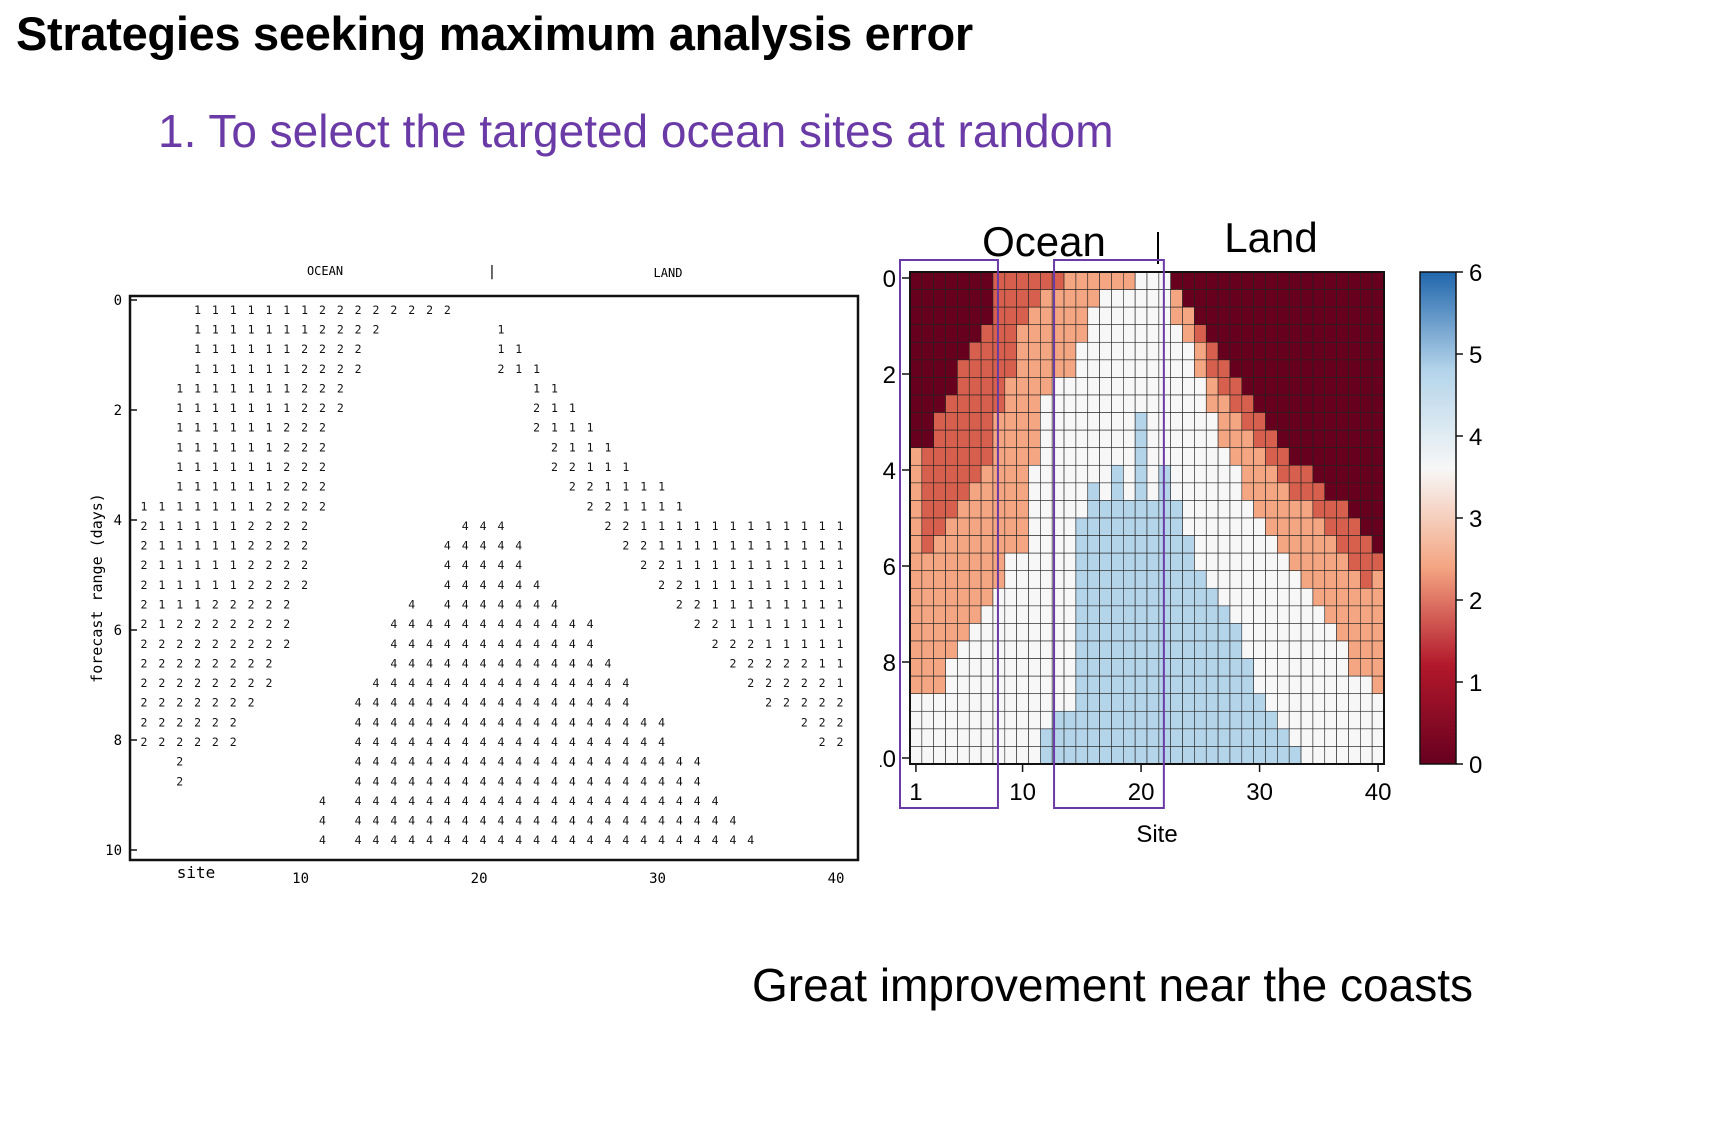 The width and height of the screenshot is (1732, 1140). What do you see at coordinates (118, 631) in the screenshot?
I see `left-ytick-label: 6` at bounding box center [118, 631].